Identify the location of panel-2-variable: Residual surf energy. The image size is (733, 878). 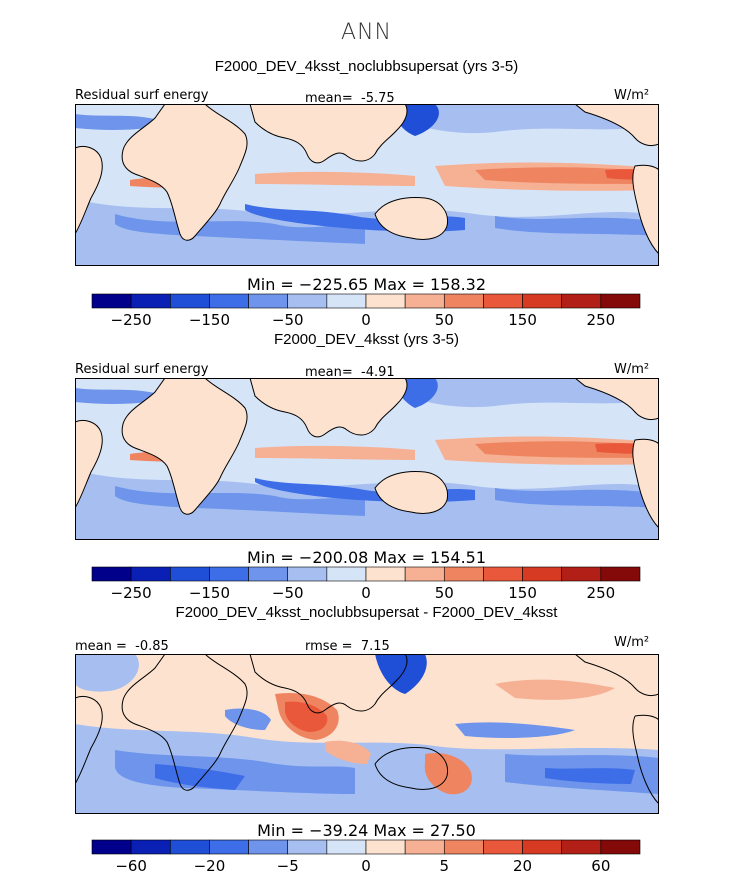
(142, 369).